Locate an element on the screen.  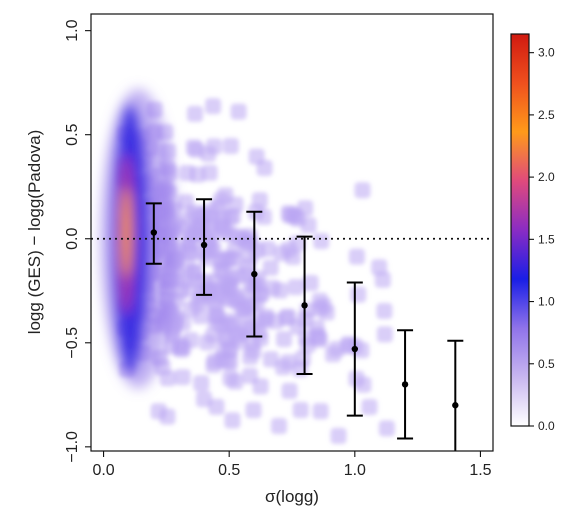
colorbar-tick-label: 0.5 is located at coordinates (546, 364).